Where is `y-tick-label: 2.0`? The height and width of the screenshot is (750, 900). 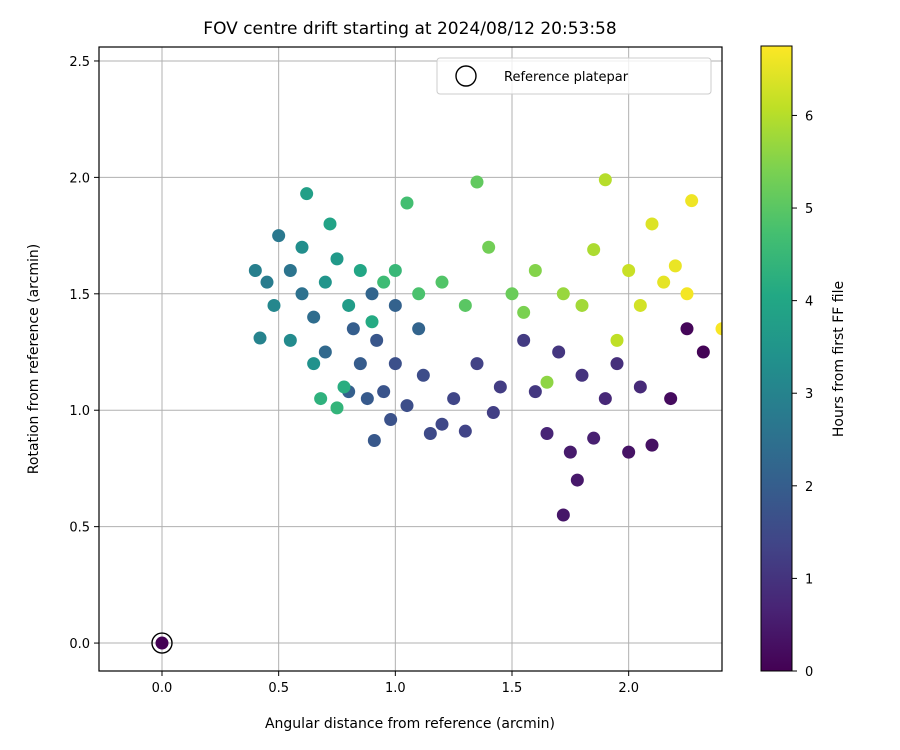
y-tick-label: 2.0 is located at coordinates (79, 178).